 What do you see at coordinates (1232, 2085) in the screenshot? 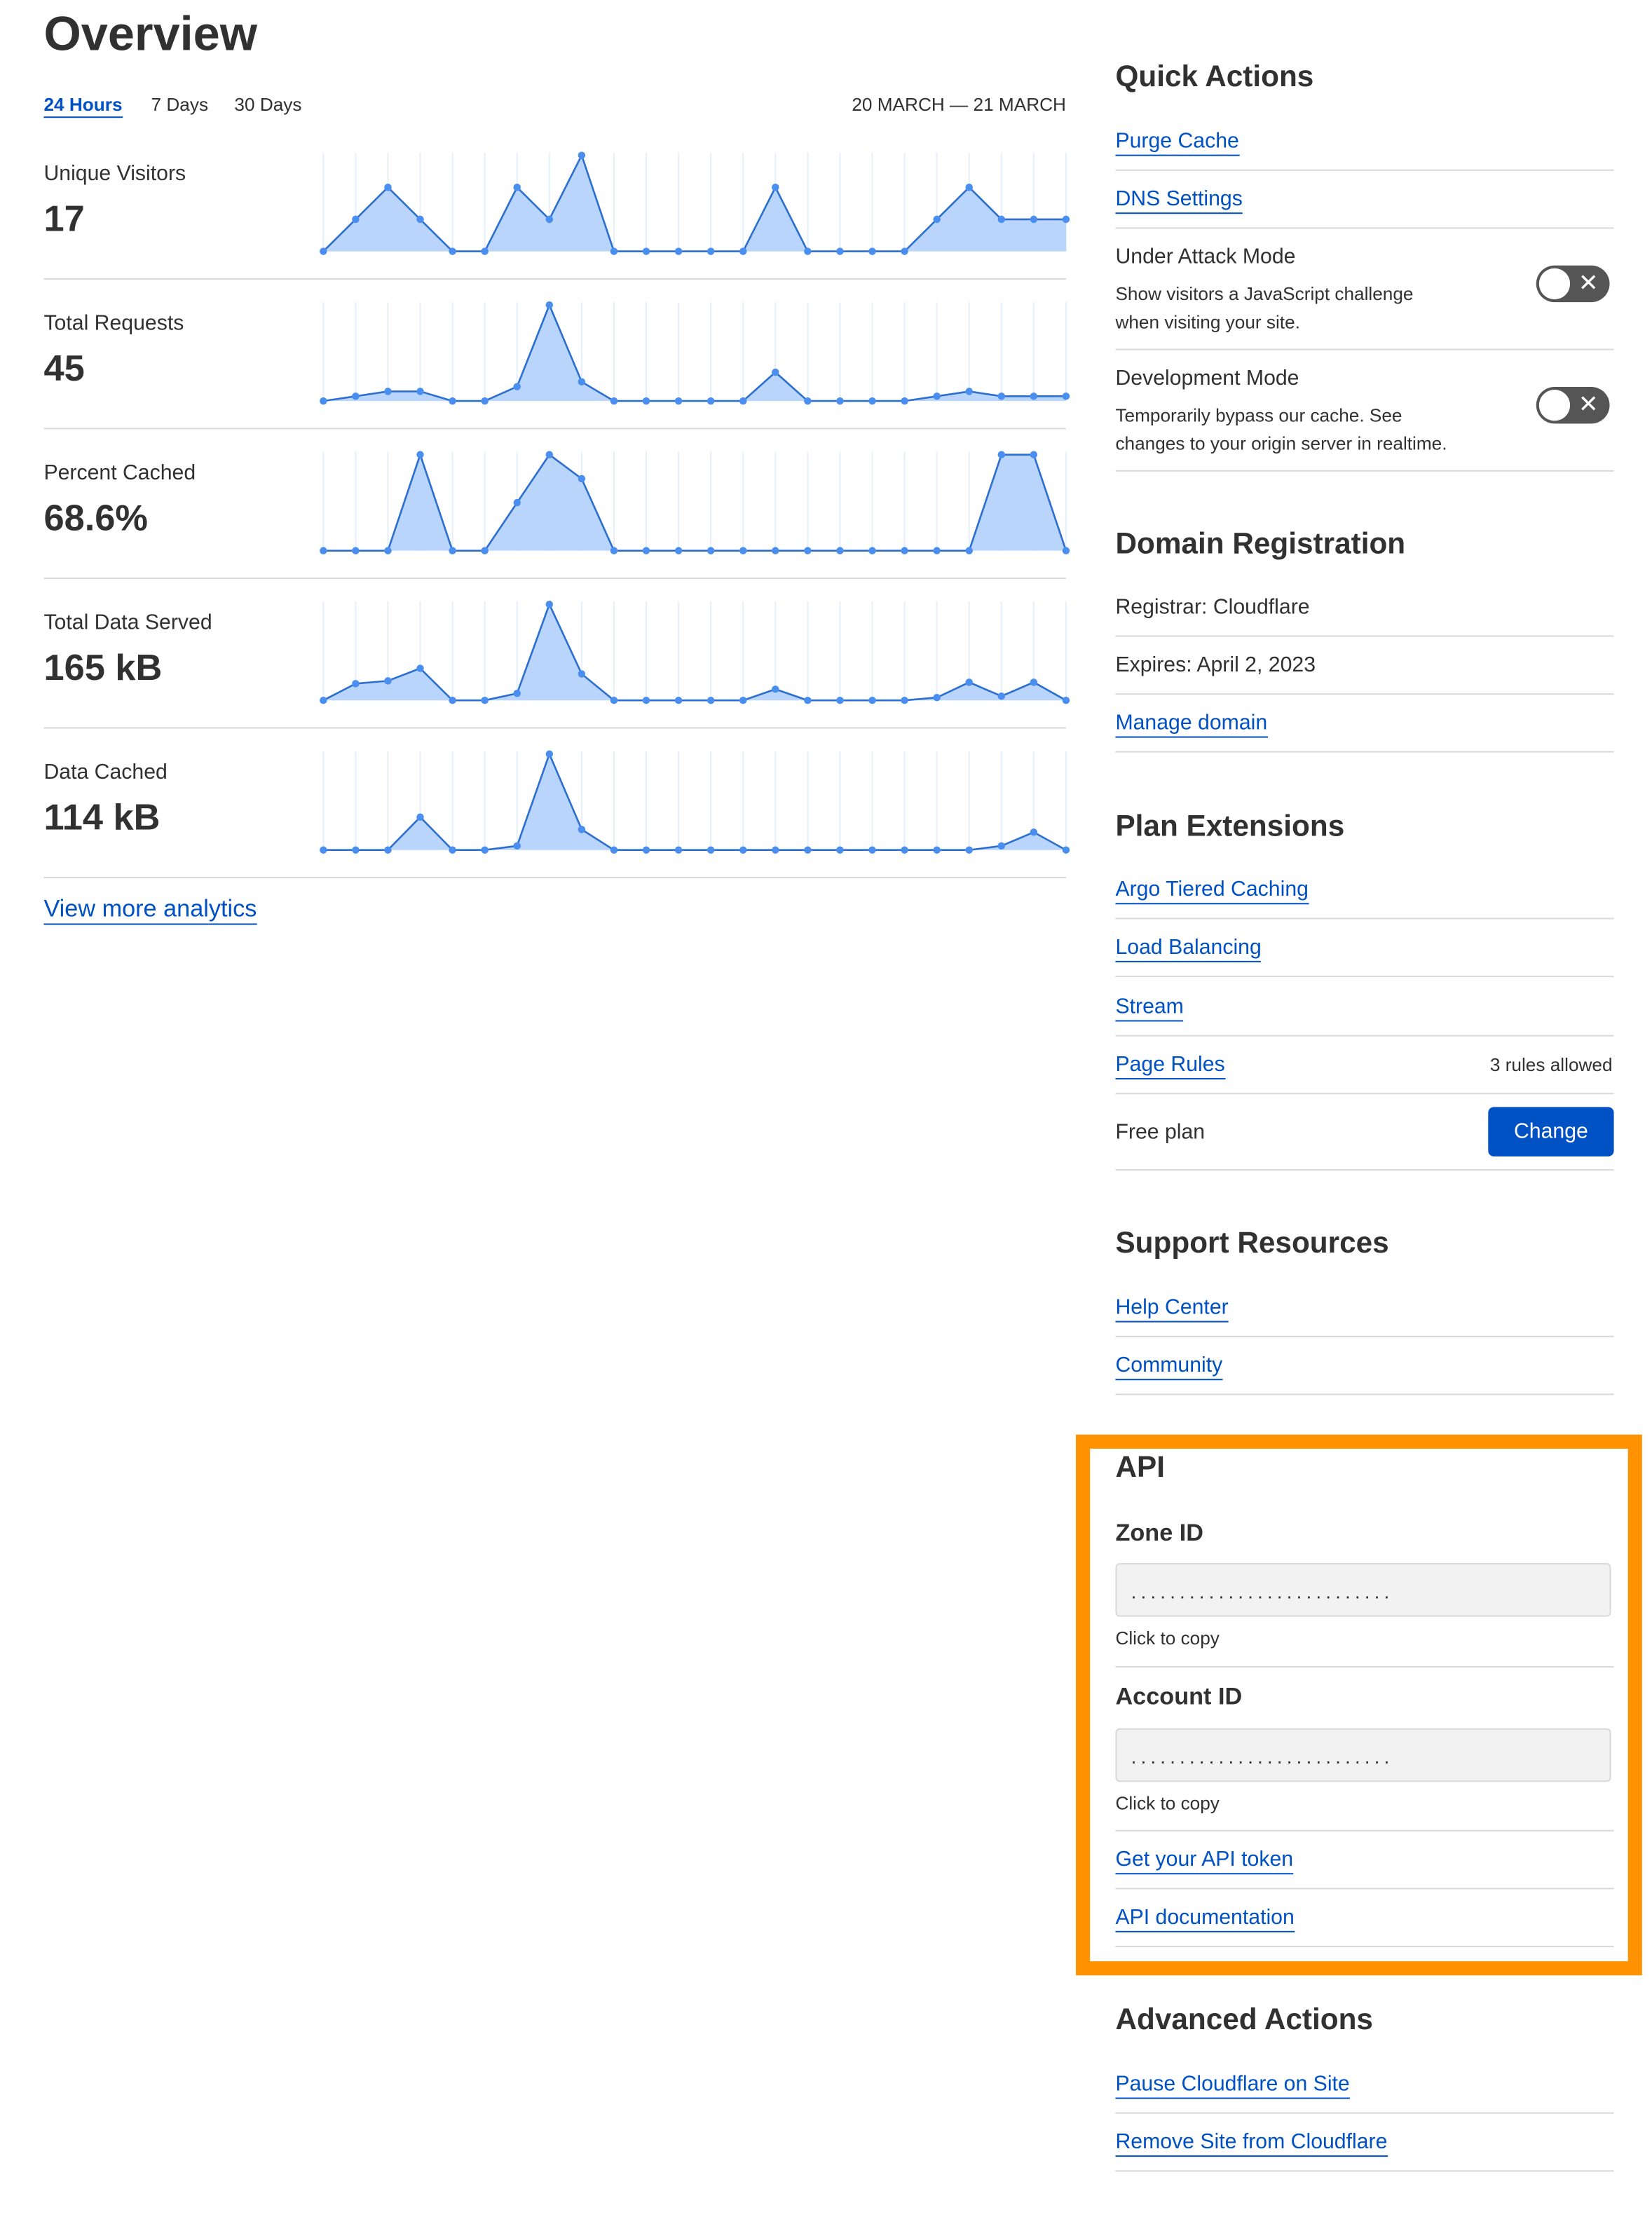
I see `pause-cloudflare-link: Pause Cloudflare on Site` at bounding box center [1232, 2085].